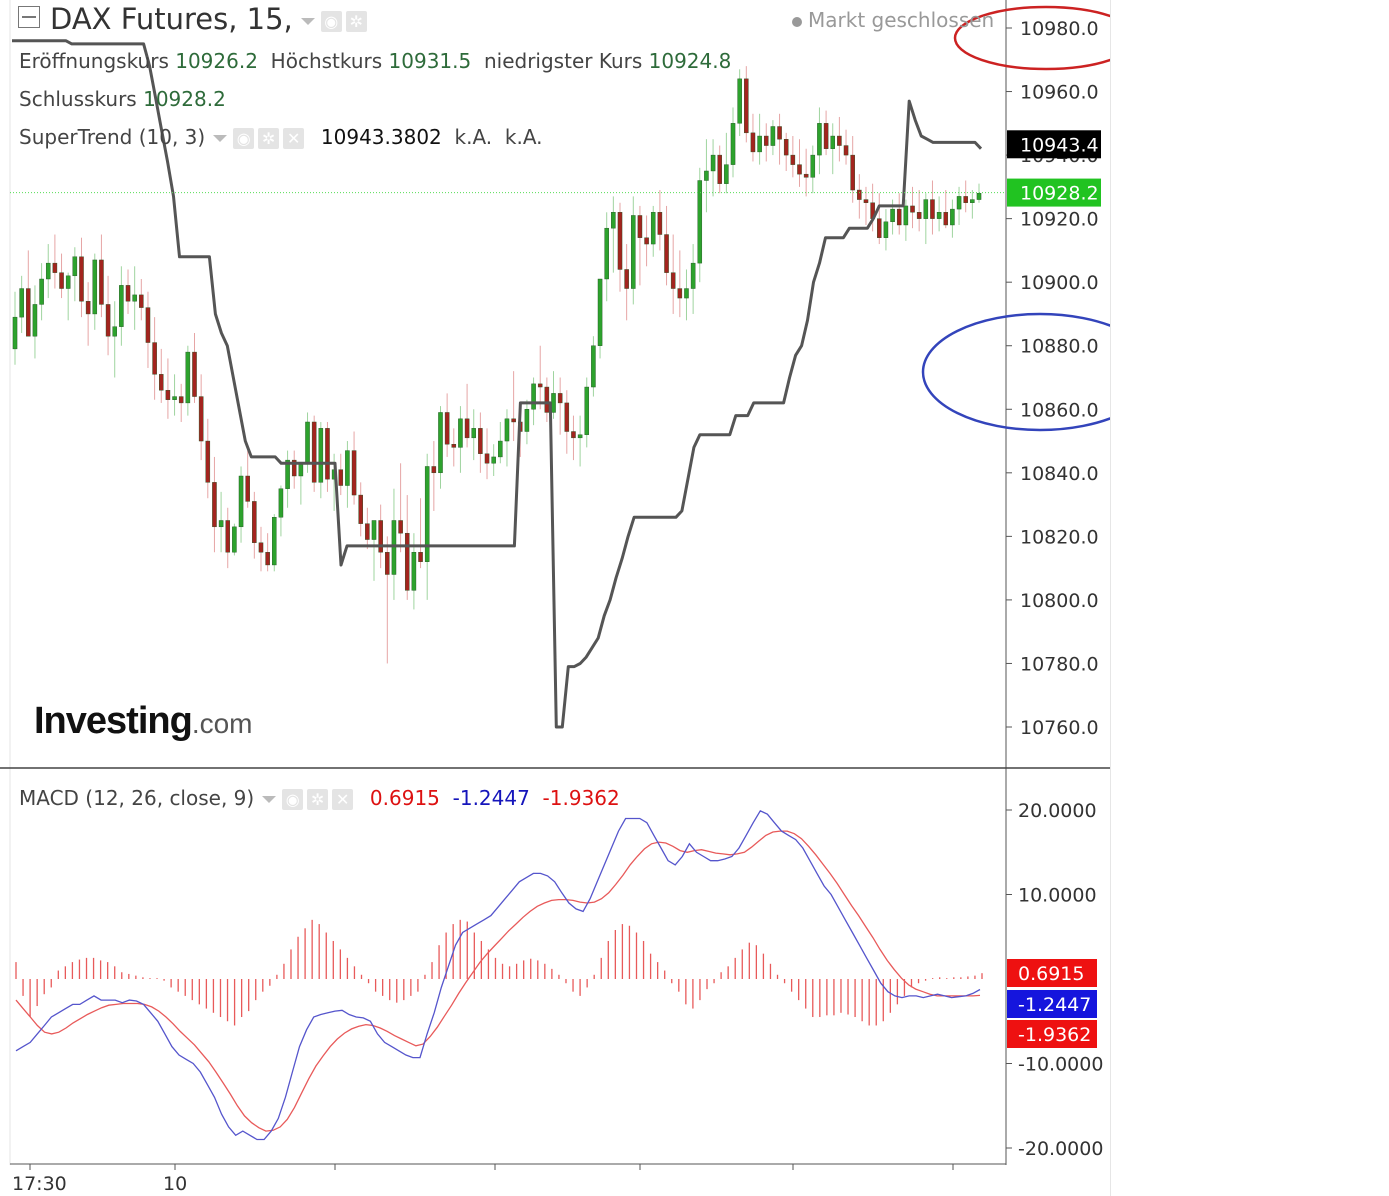 The height and width of the screenshot is (1196, 1389). Describe the element at coordinates (1054, 1005) in the screenshot. I see `macd-value-tag-text: -1.2447` at that location.